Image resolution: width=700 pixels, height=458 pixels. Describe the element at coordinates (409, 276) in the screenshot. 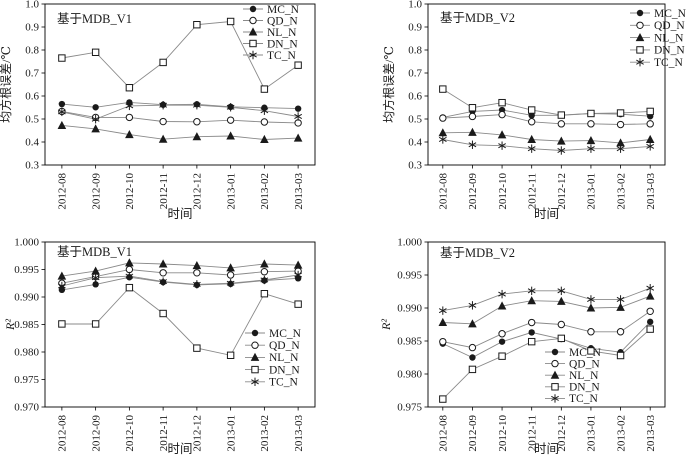

I see `y-tick-label: 0.995` at that location.